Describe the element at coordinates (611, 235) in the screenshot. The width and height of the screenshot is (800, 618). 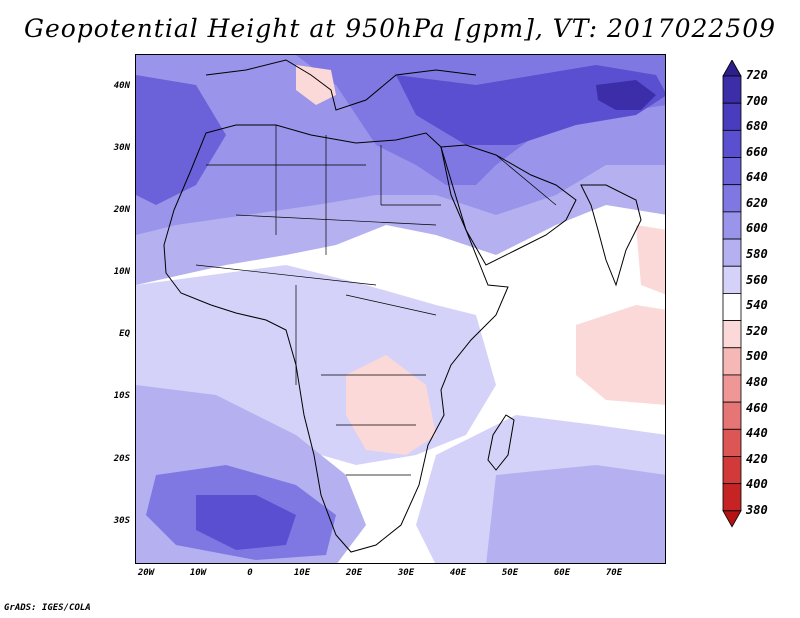
I see `india-coast` at that location.